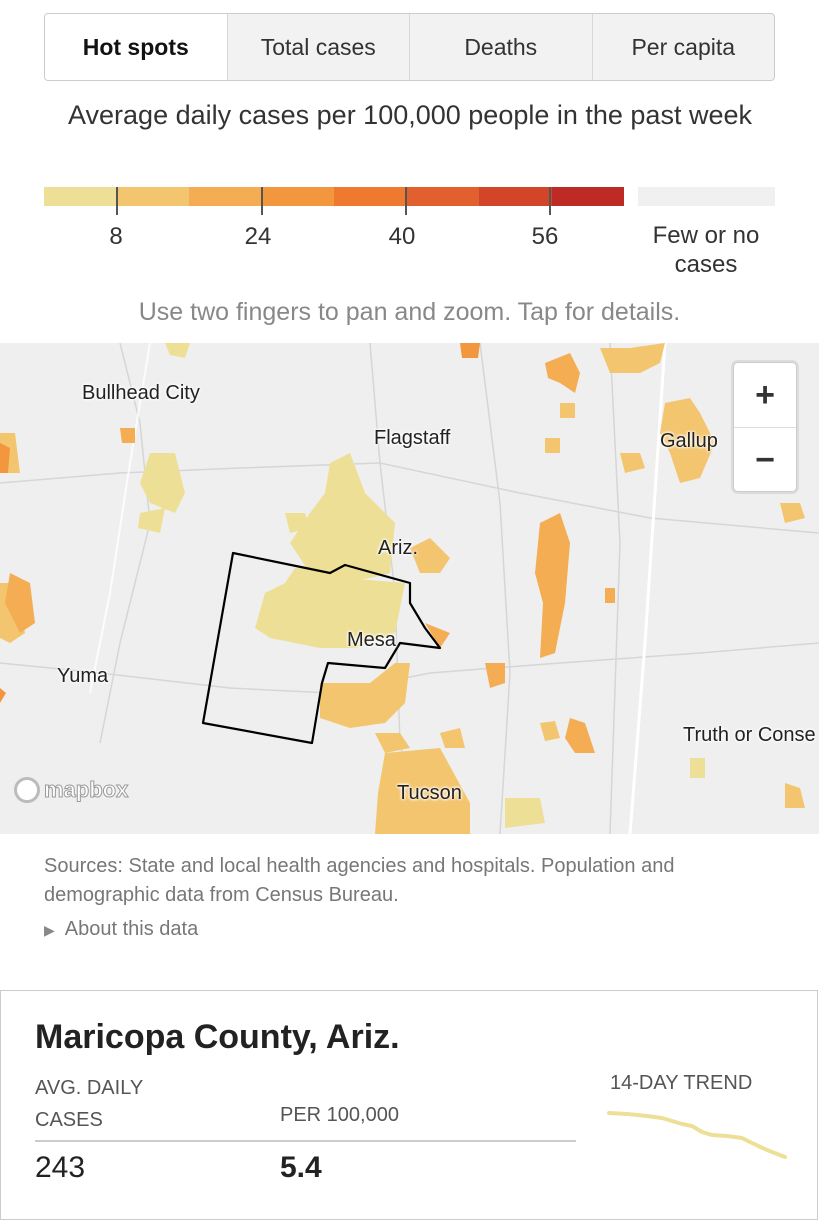 The width and height of the screenshot is (819, 1220). Describe the element at coordinates (116, 236) in the screenshot. I see `tick-label: 8` at that location.